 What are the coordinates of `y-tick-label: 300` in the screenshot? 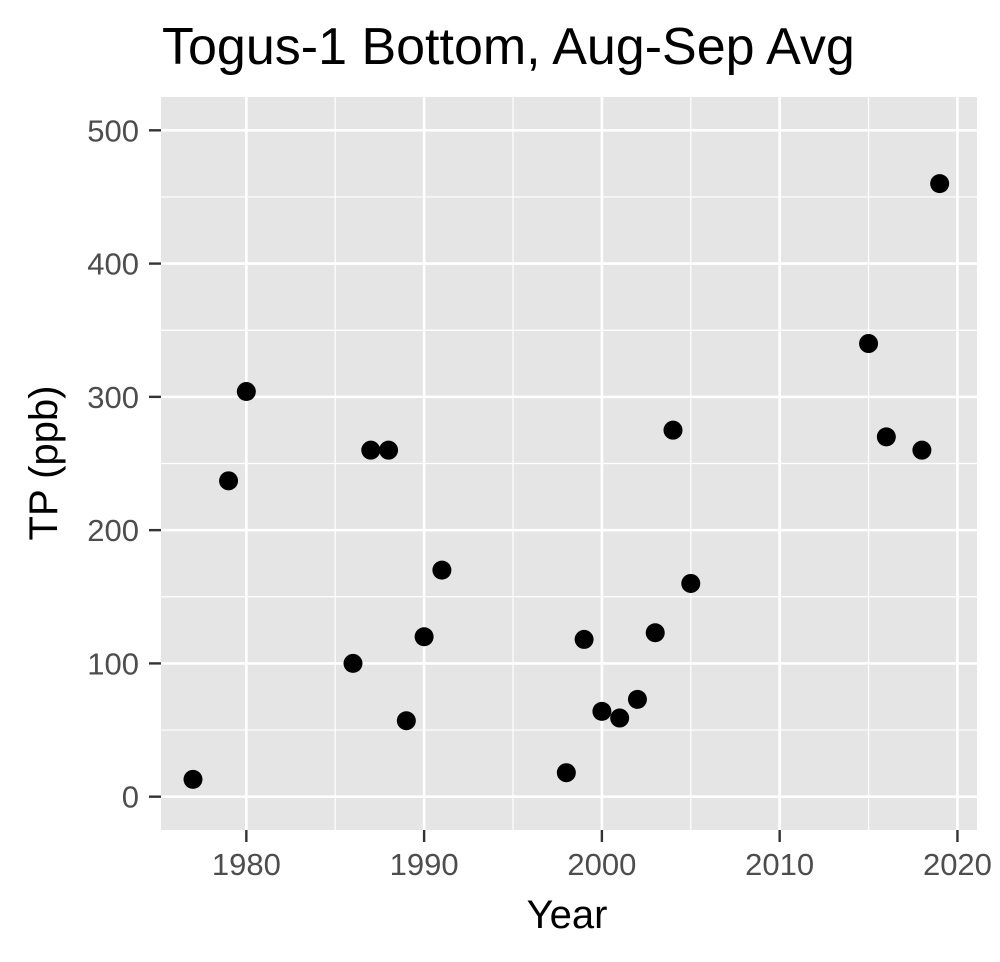 It's located at (113, 397).